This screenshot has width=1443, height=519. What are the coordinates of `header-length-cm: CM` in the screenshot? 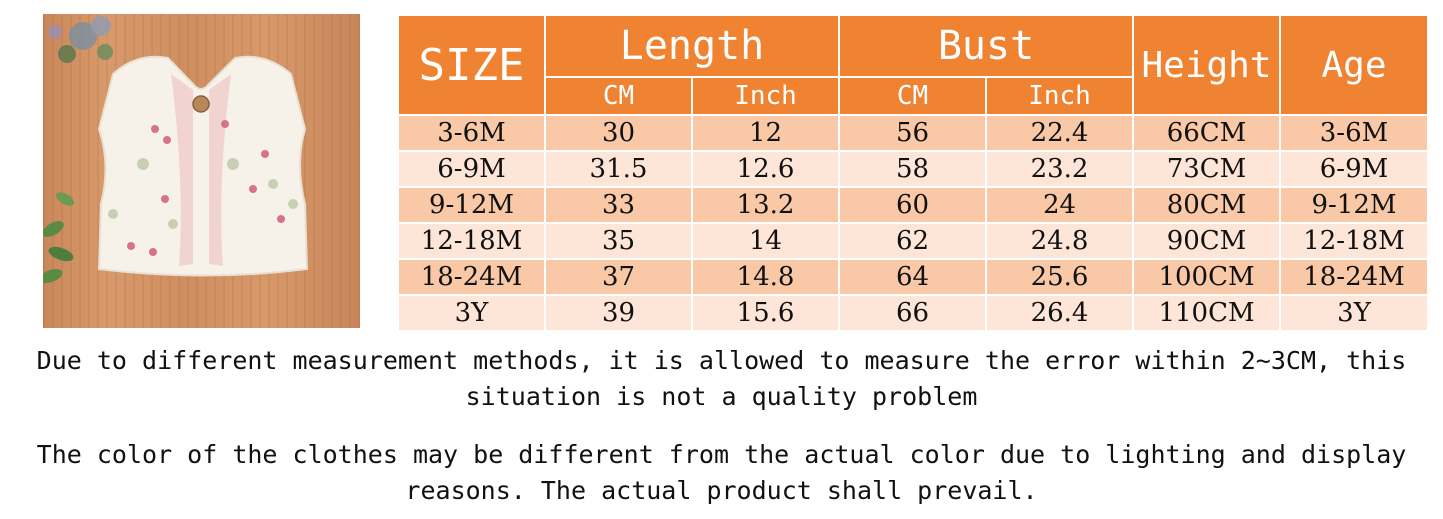 It's located at (618, 96).